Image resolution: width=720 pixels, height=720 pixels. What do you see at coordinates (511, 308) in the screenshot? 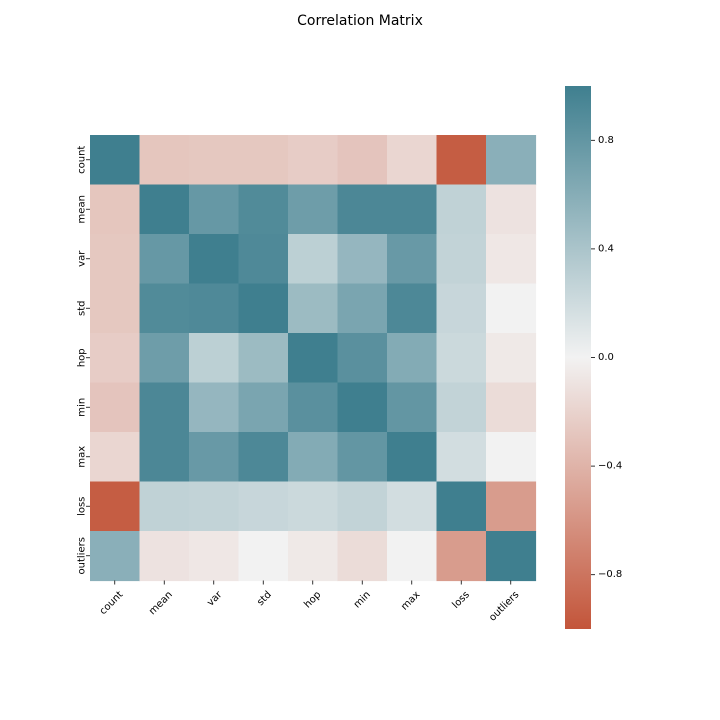
I see `heatmap-cell-std-outliers` at bounding box center [511, 308].